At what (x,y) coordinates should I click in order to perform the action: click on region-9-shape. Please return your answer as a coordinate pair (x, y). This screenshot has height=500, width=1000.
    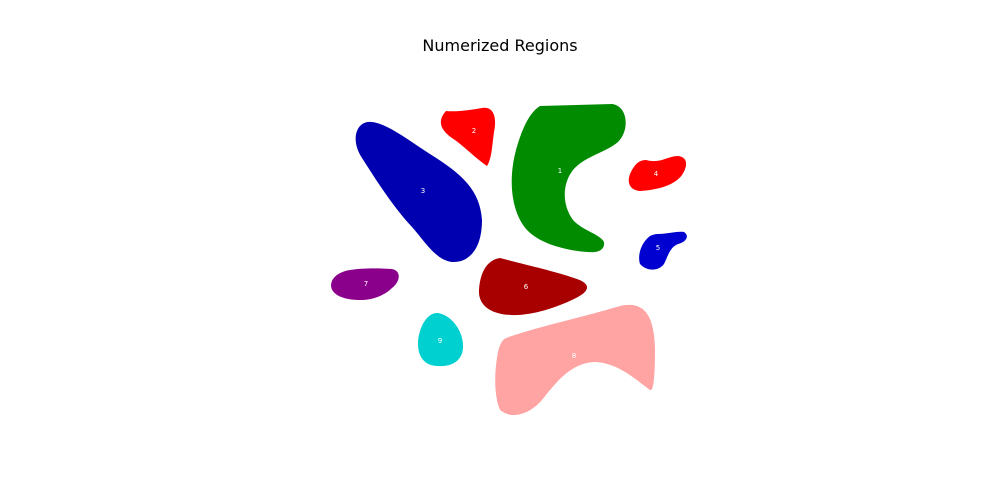
    Looking at the image, I should click on (441, 339).